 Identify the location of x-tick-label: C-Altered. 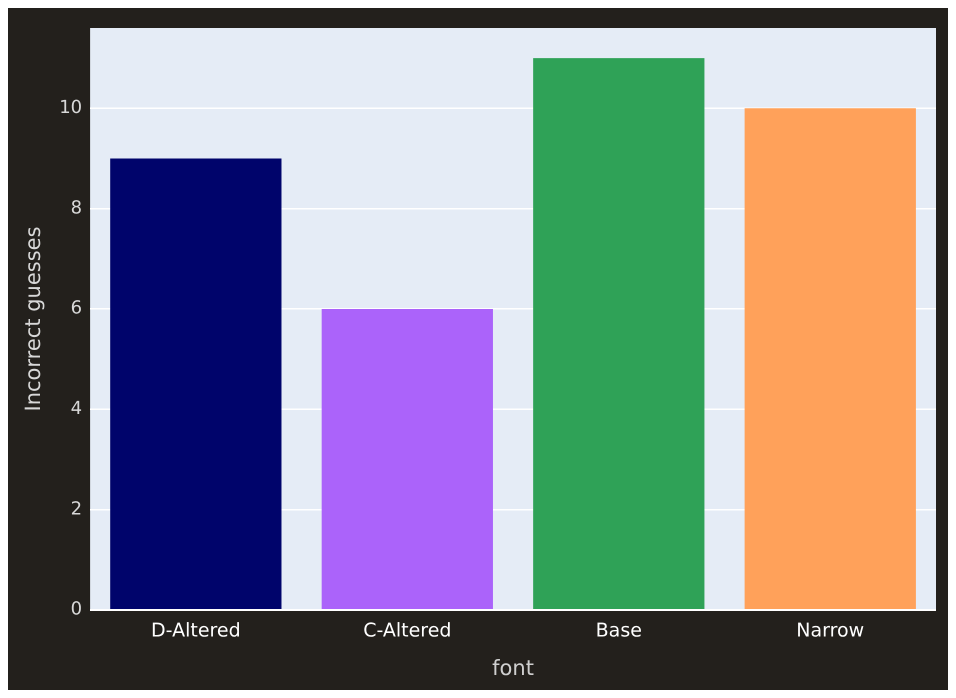
(407, 630).